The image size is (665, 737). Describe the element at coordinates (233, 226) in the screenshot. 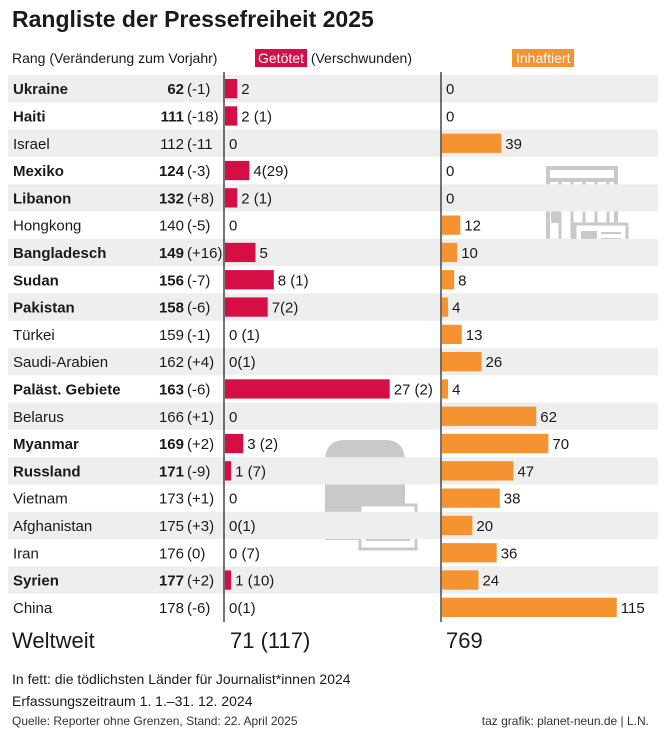

I see `killed-value-label: 0` at that location.